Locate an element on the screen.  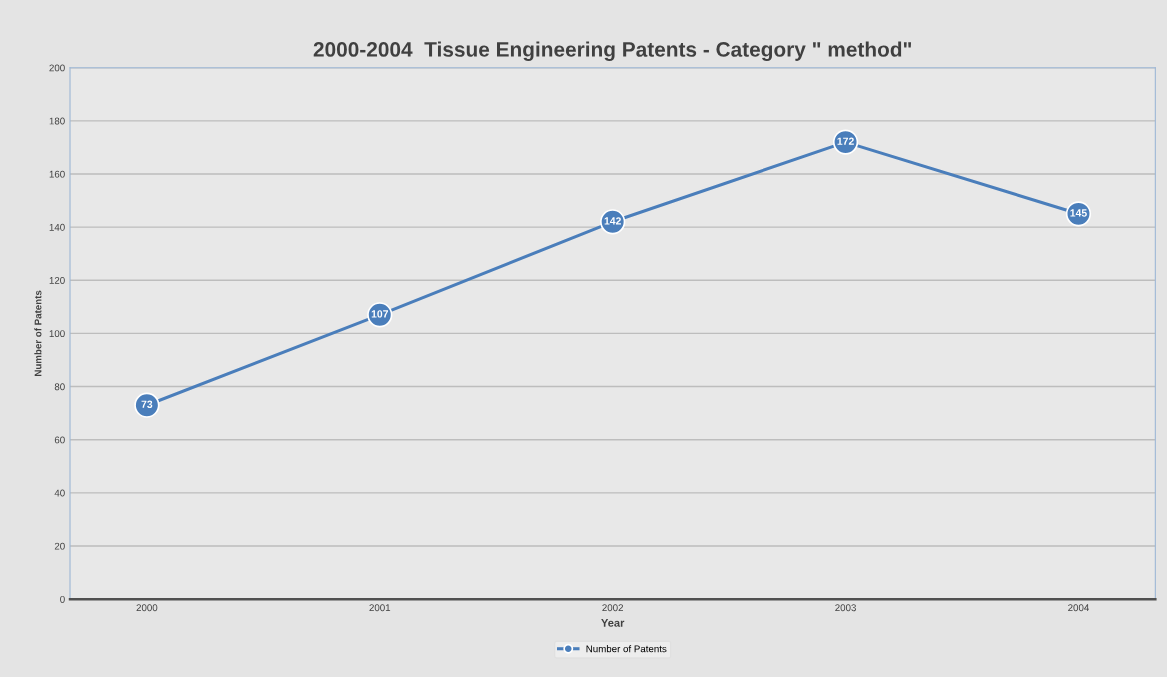
y-tick-label: 120 is located at coordinates (57, 280).